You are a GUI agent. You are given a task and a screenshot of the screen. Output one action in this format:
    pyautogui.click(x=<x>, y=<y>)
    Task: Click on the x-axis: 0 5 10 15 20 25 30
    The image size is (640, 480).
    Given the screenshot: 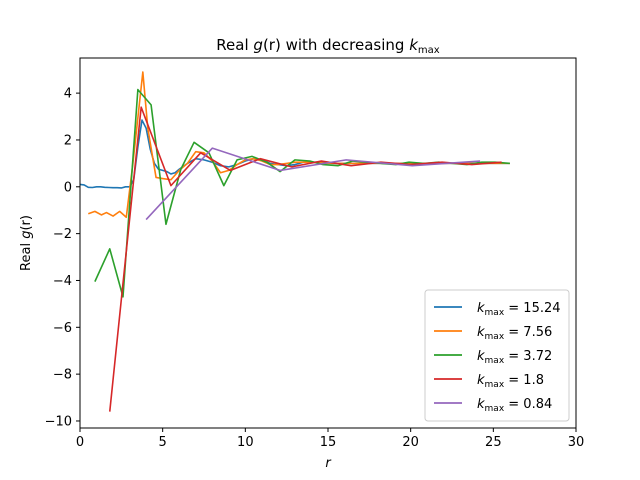 What is the action you would take?
    pyautogui.click(x=330, y=439)
    